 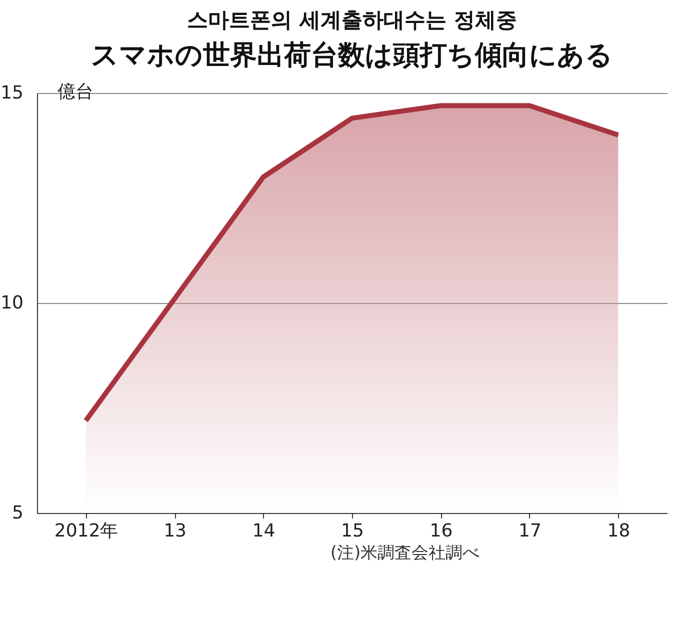 I want to click on y-tick-label: 10, so click(x=12, y=303).